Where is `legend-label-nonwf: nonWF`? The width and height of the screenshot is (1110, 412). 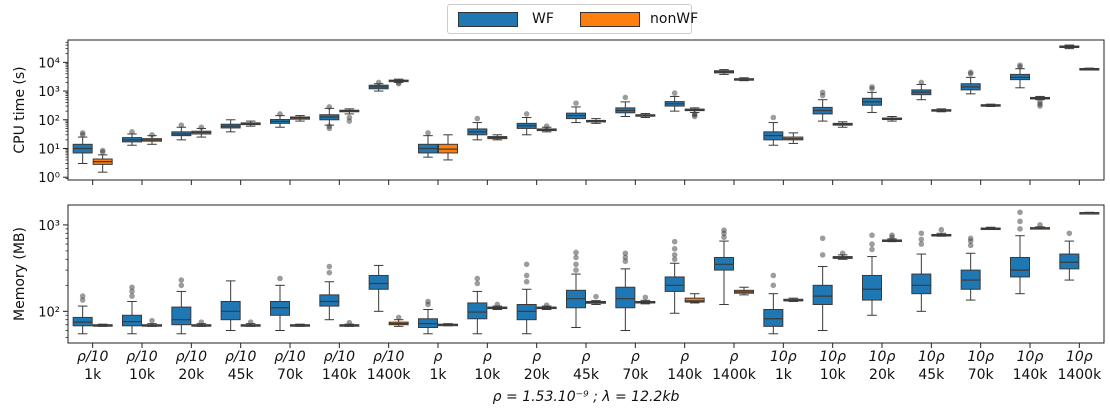
legend-label-nonwf: nonWF is located at coordinates (674, 19).